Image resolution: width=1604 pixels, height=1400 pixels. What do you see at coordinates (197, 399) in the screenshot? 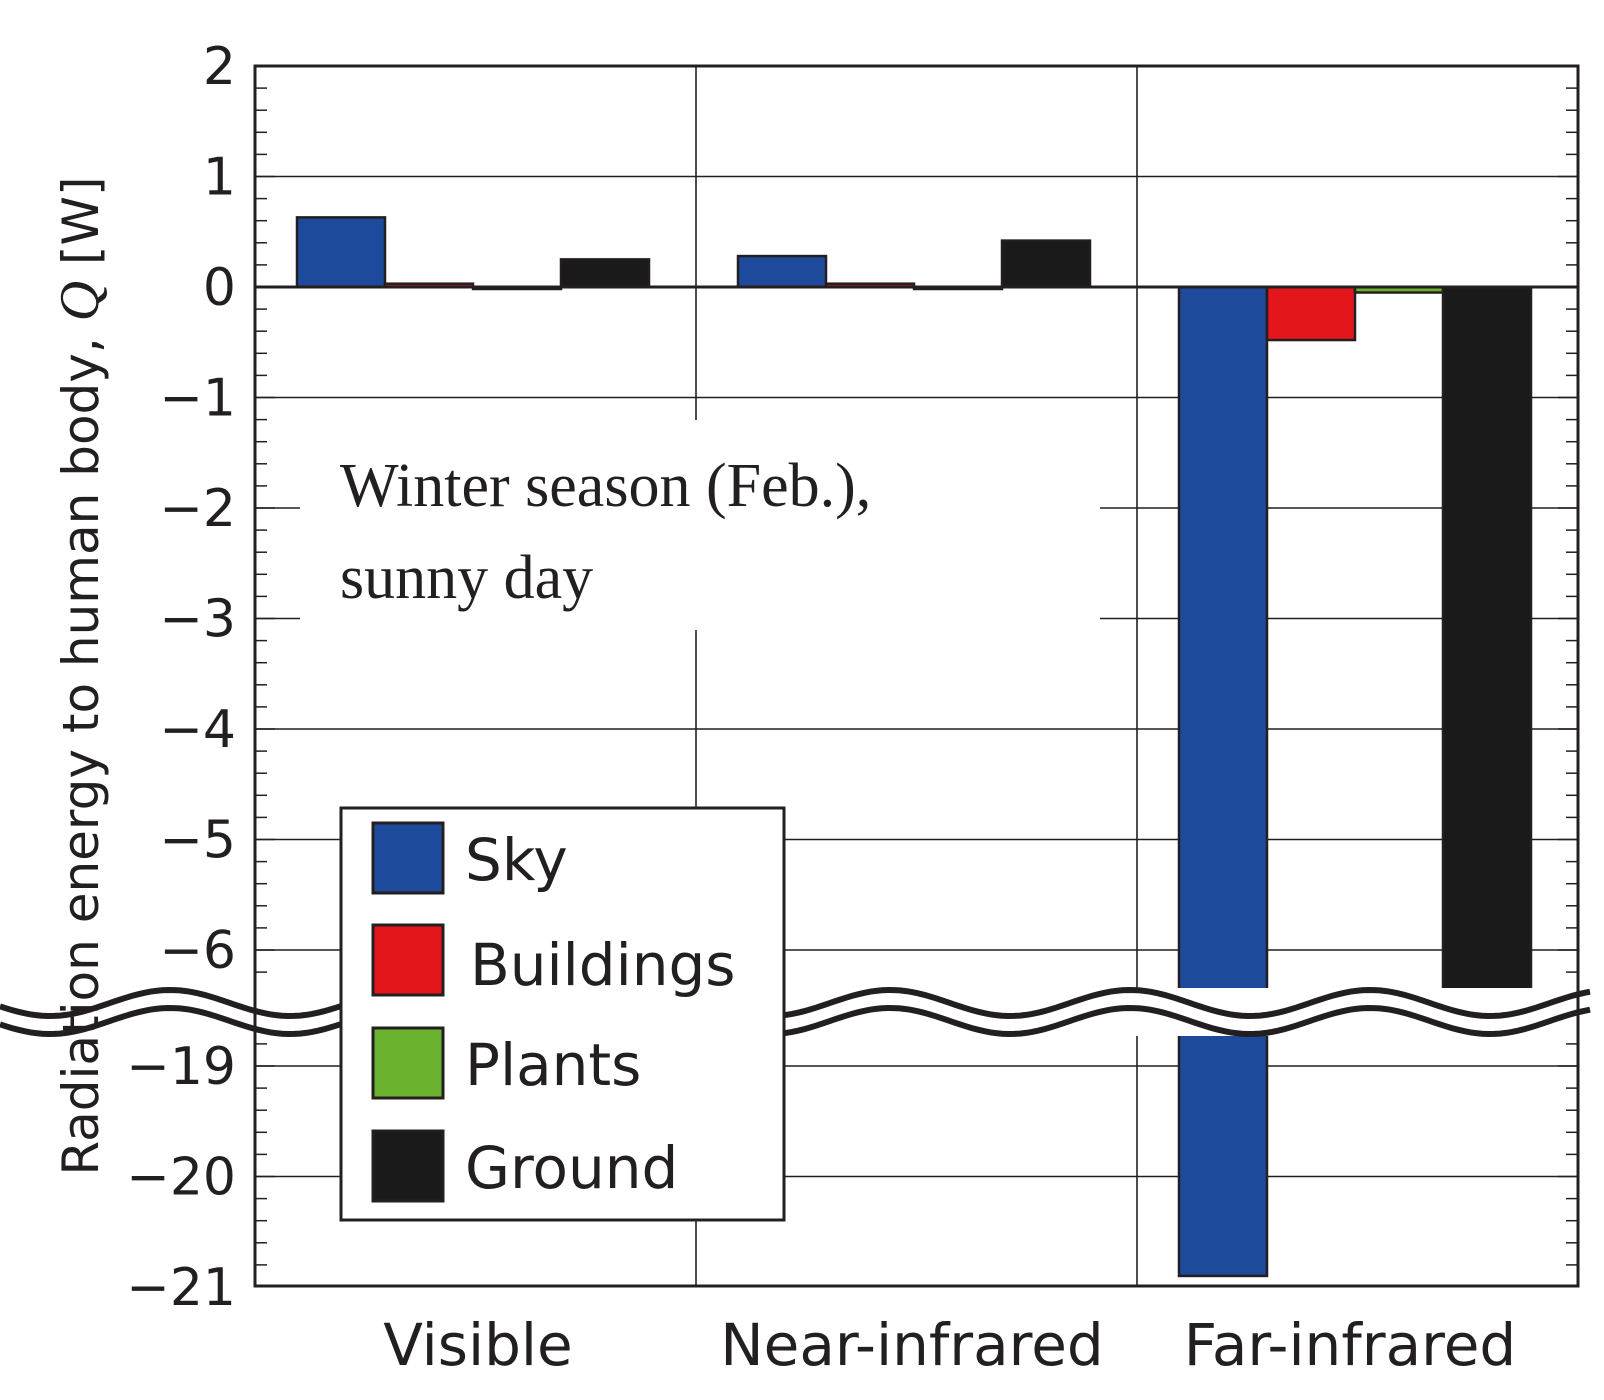
I see `y-tick-label: −1` at bounding box center [197, 399].